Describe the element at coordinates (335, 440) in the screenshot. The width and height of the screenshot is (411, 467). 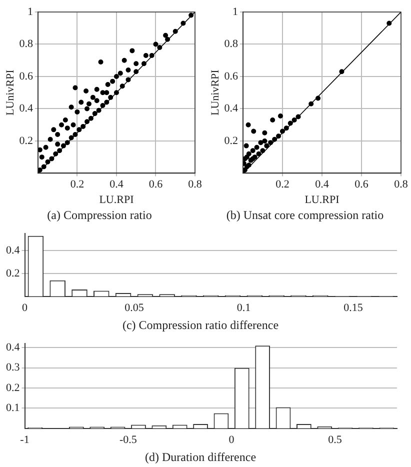
I see `x-tick-label: 0.5` at that location.